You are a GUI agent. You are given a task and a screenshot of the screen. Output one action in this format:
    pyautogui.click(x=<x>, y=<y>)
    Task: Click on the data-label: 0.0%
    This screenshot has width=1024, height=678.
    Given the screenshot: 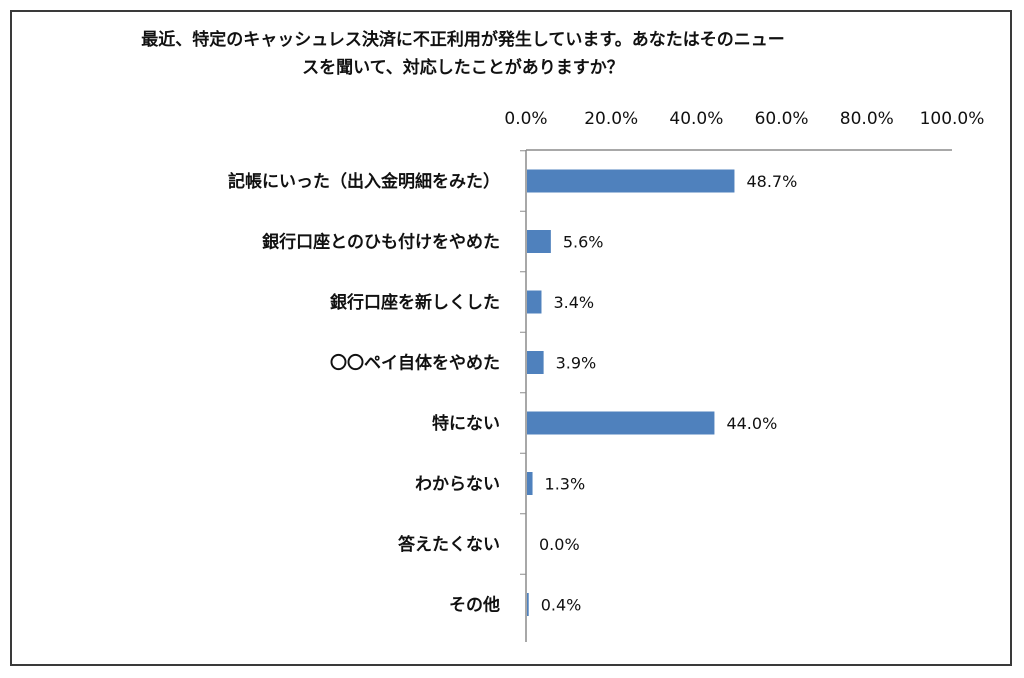 What is the action you would take?
    pyautogui.click(x=559, y=544)
    